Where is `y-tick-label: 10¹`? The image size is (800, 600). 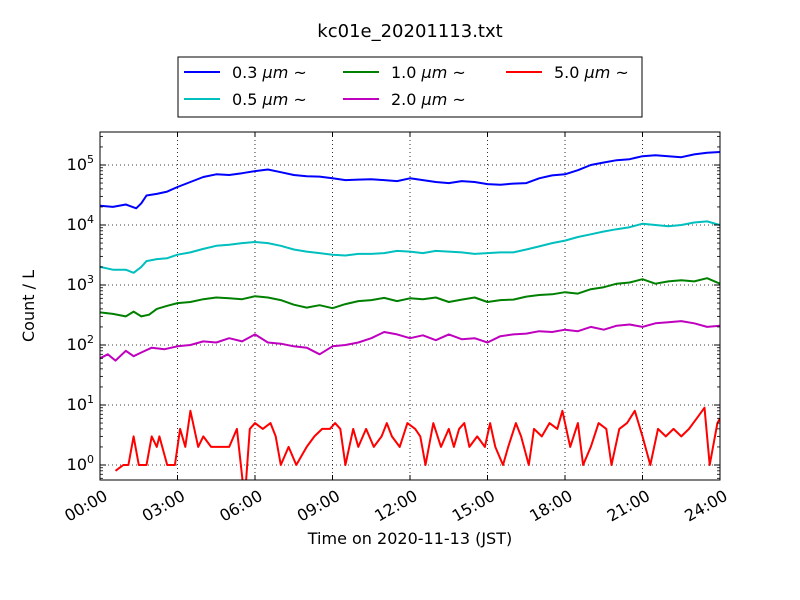
y-tick-label: 10¹ is located at coordinates (80, 403).